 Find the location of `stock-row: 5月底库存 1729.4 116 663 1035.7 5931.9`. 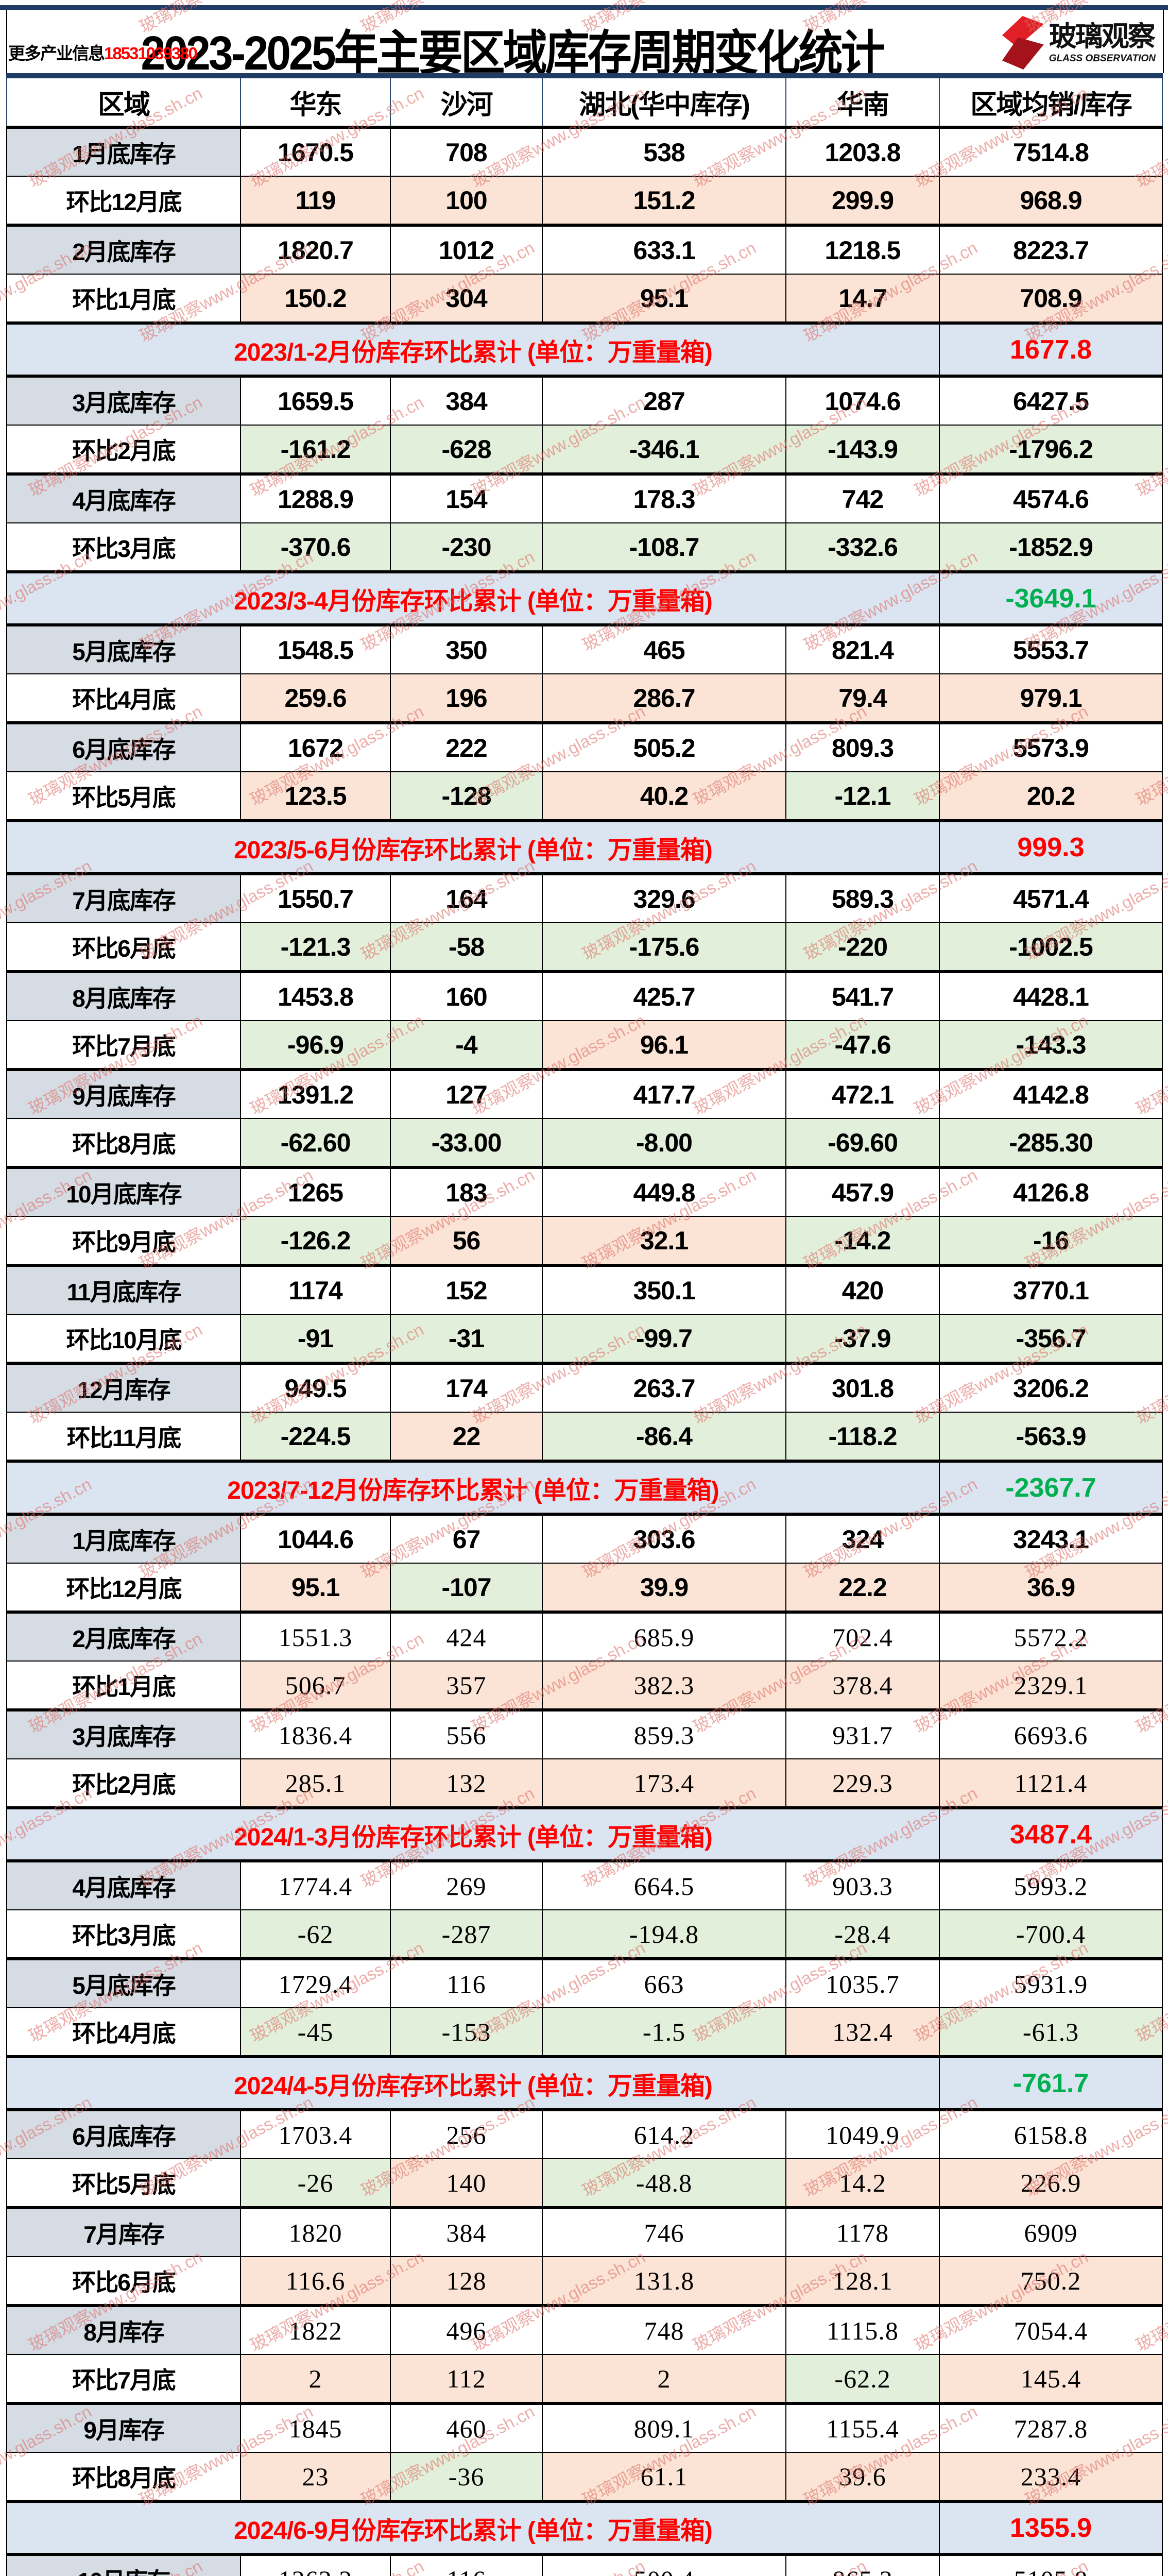

stock-row: 5月底库存 1729.4 116 663 1035.7 5931.9 is located at coordinates (584, 1982).